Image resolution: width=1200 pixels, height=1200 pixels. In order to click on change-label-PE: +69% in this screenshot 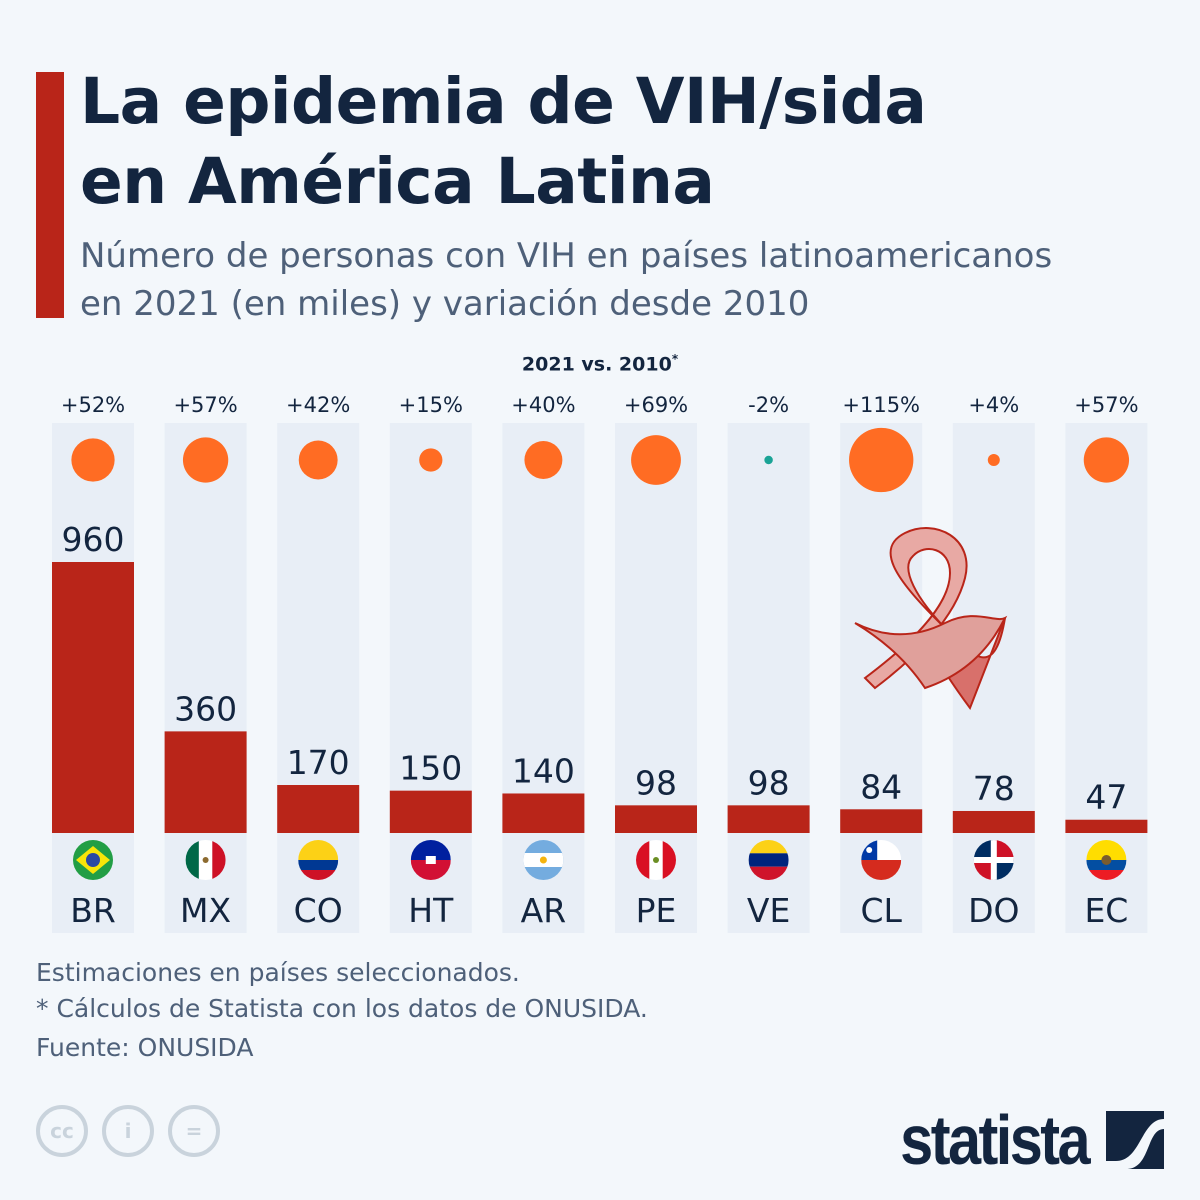, I will do `click(656, 405)`.